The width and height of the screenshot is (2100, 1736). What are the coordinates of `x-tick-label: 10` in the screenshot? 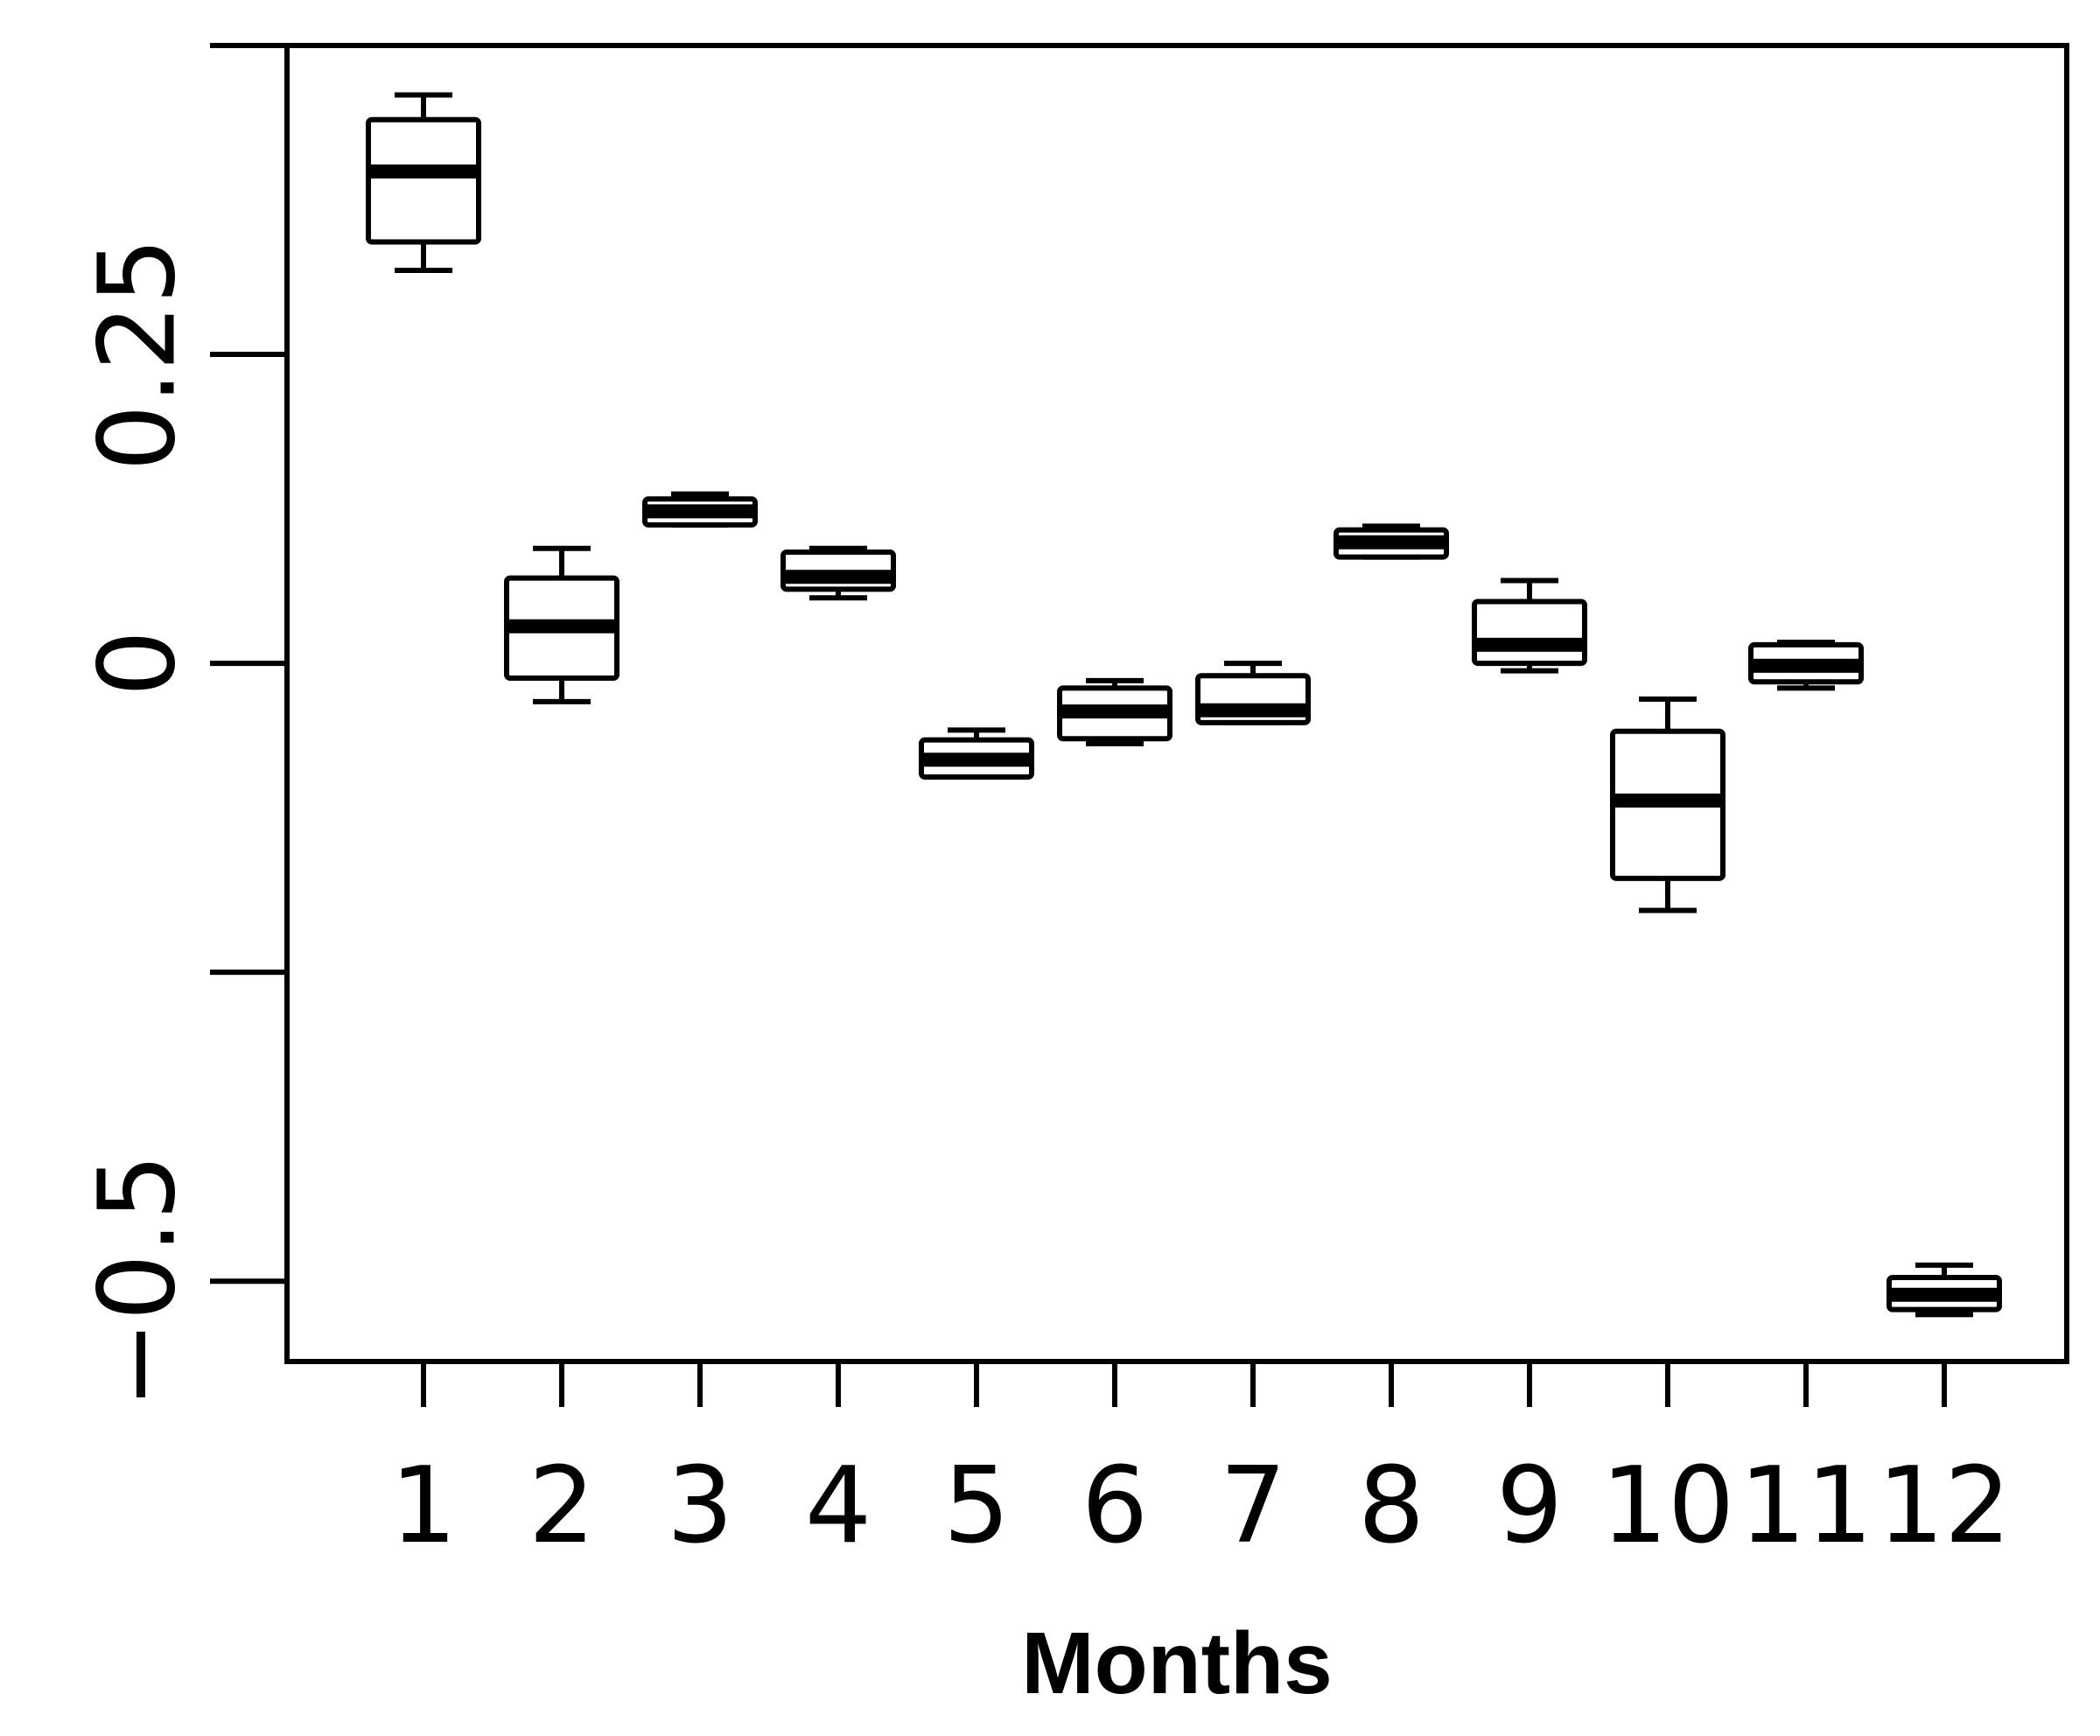 It's located at (1668, 1506).